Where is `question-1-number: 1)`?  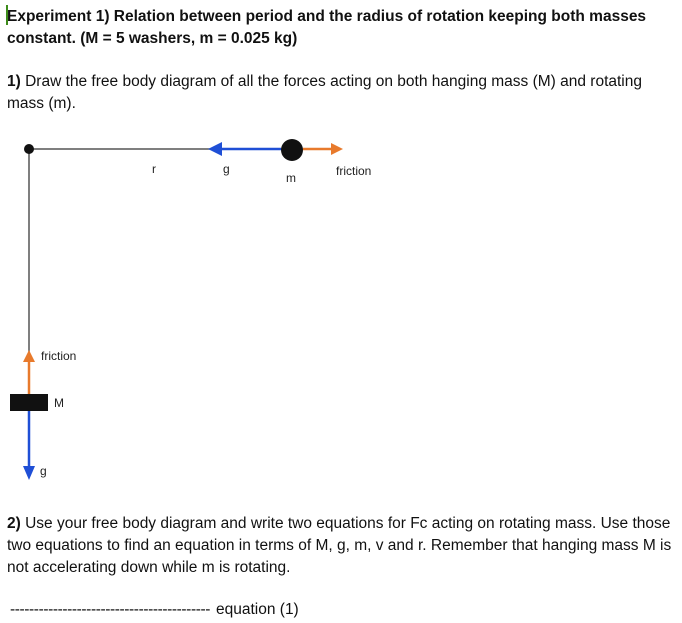 question-1-number: 1) is located at coordinates (14, 81).